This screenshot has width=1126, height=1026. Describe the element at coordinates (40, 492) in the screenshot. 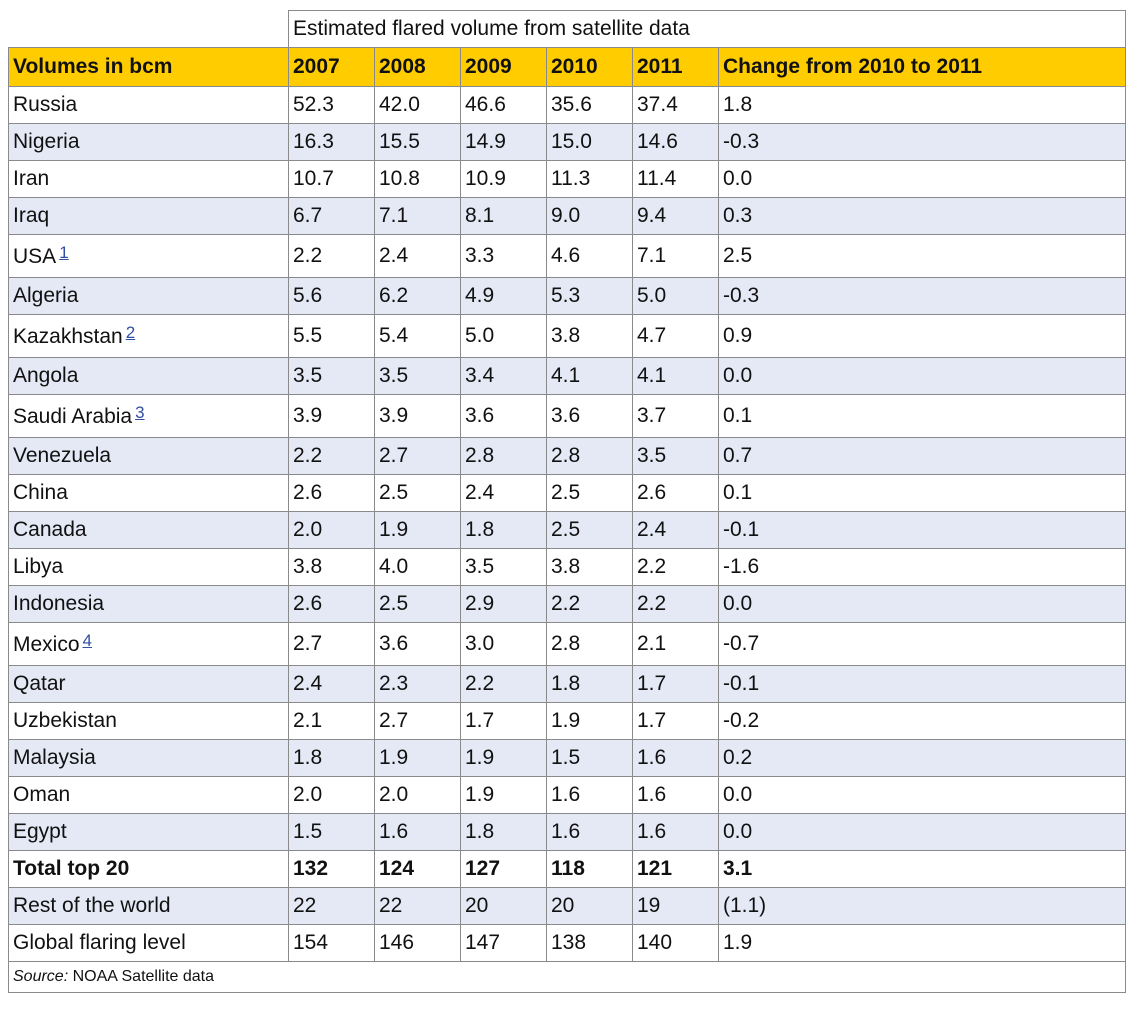

I see `country-name: China` at that location.